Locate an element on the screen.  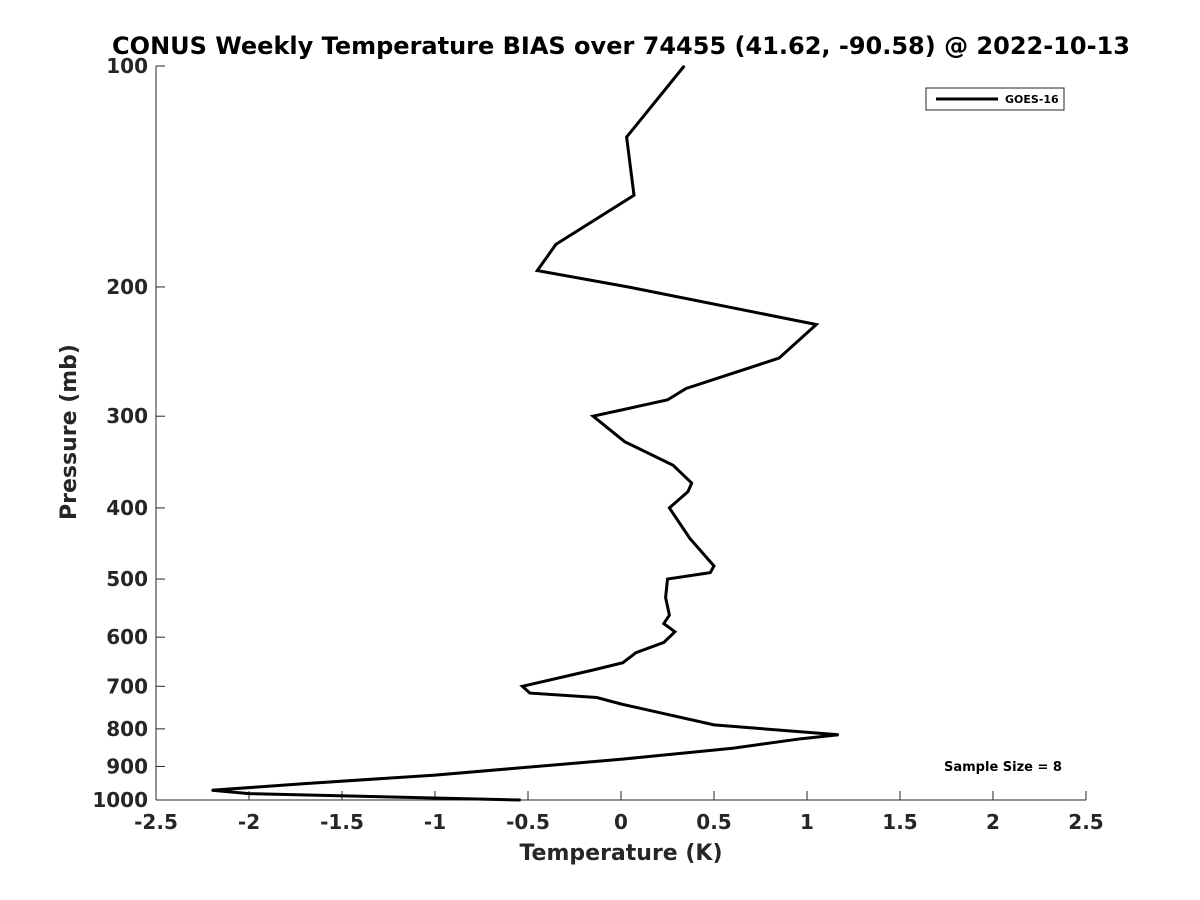
x-tick-label: 2 is located at coordinates (993, 822).